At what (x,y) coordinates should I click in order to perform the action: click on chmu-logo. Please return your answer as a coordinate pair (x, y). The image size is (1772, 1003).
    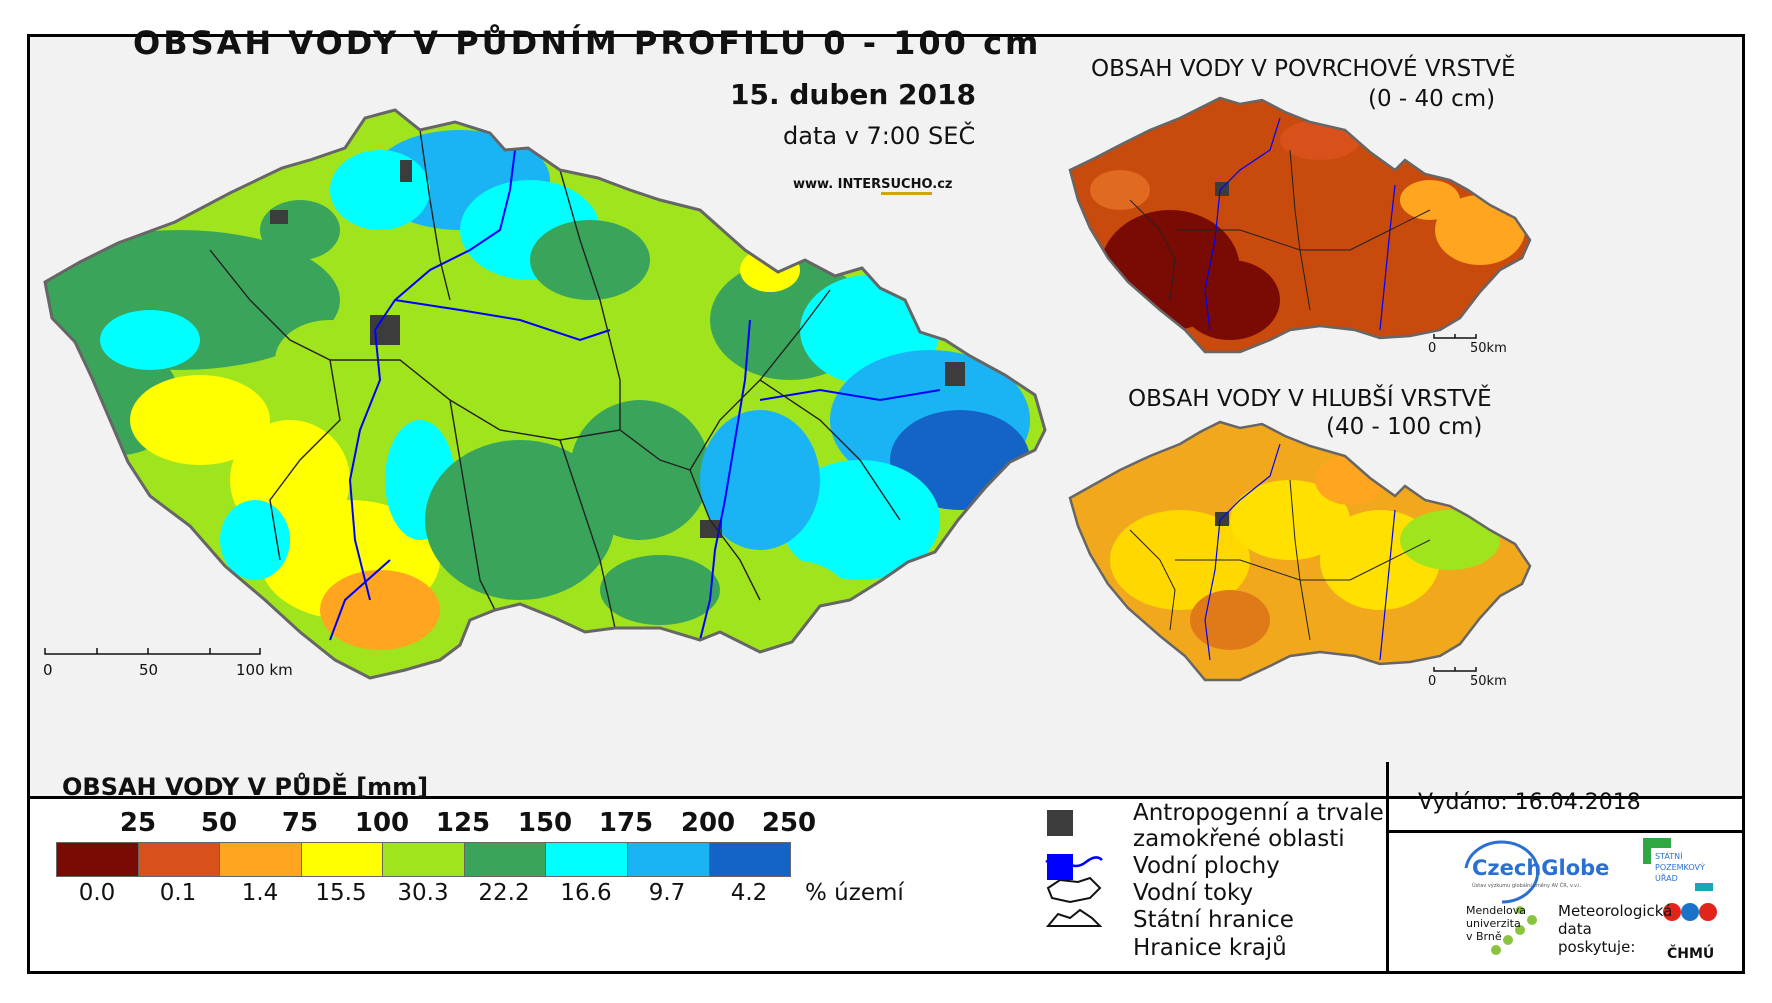
    Looking at the image, I should click on (1690, 912).